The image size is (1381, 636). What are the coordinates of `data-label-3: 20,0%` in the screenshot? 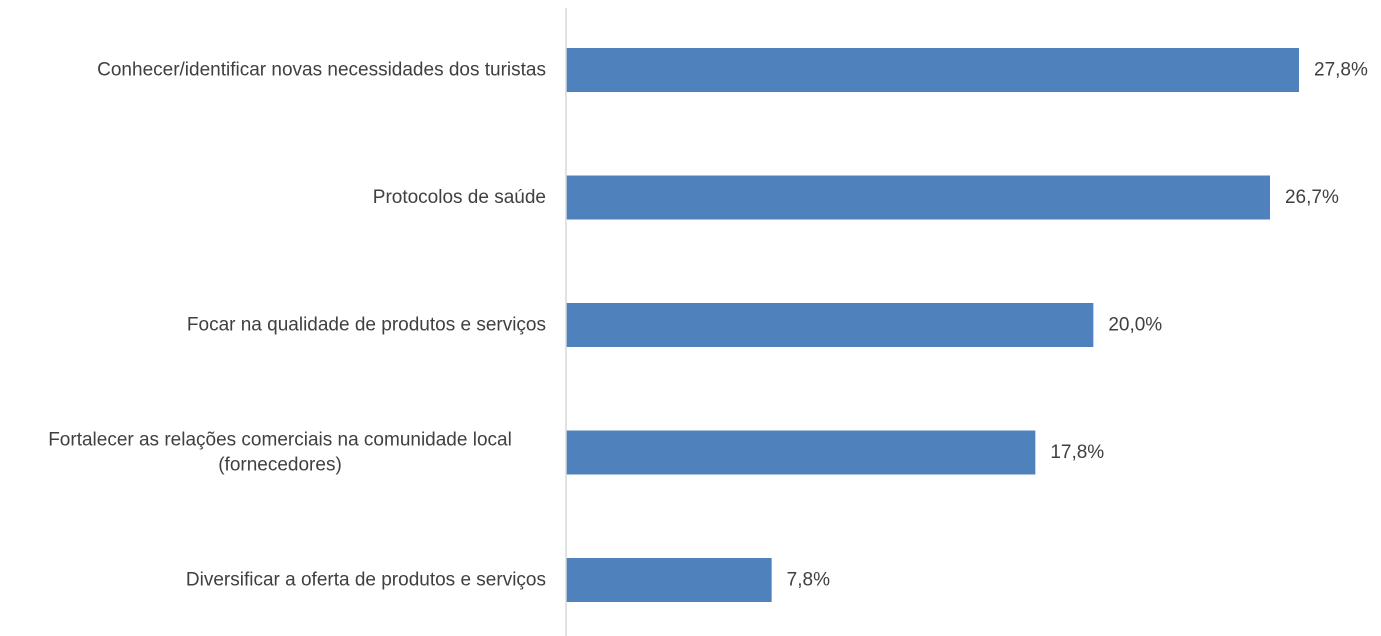 It's located at (1135, 325).